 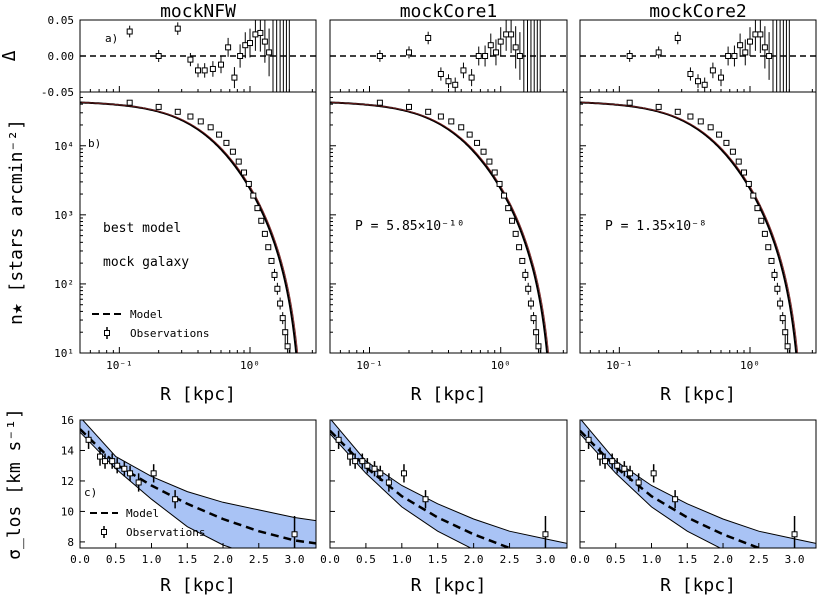 I want to click on dispersion-ytick-label: 12, so click(x=67, y=481).